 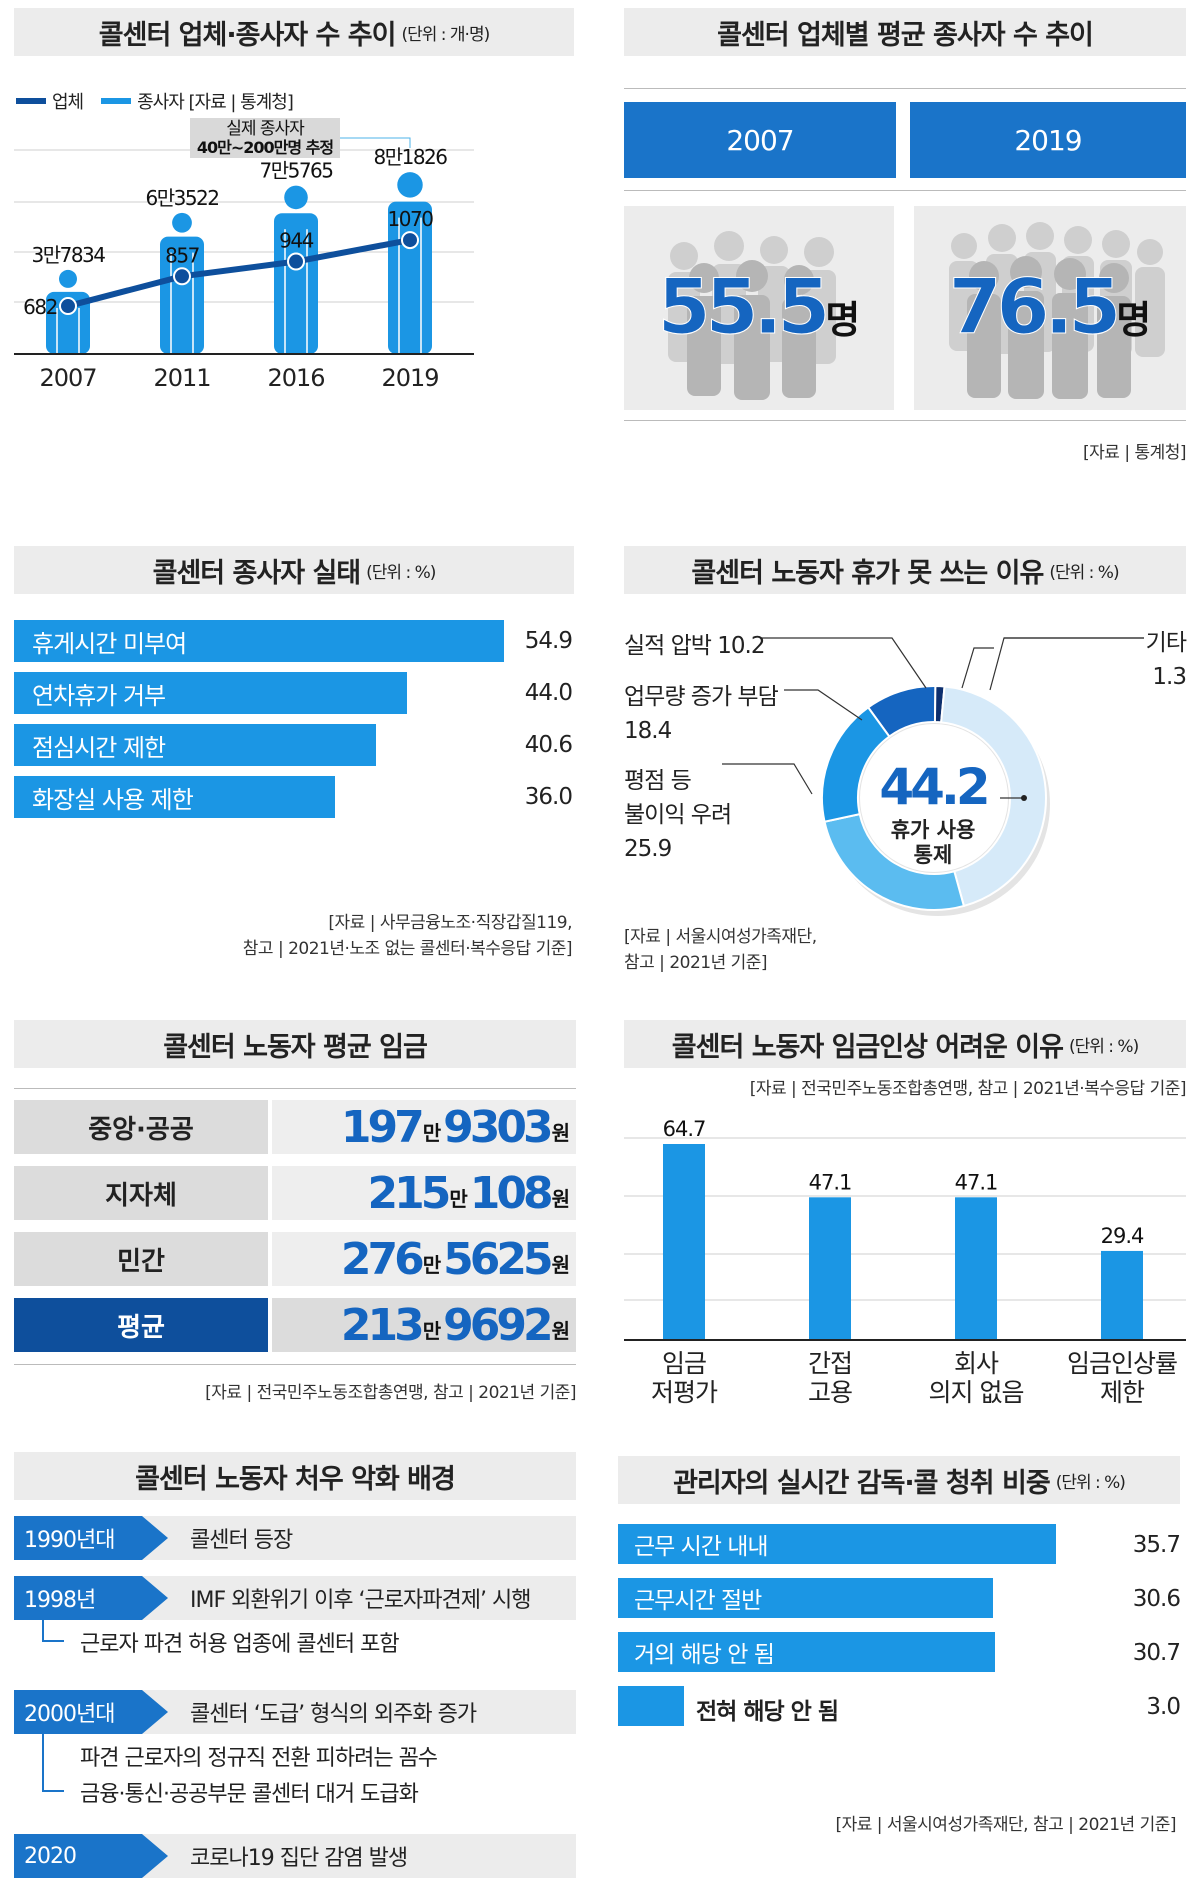 I want to click on raise-value-label: 29.4, so click(x=1122, y=1236).